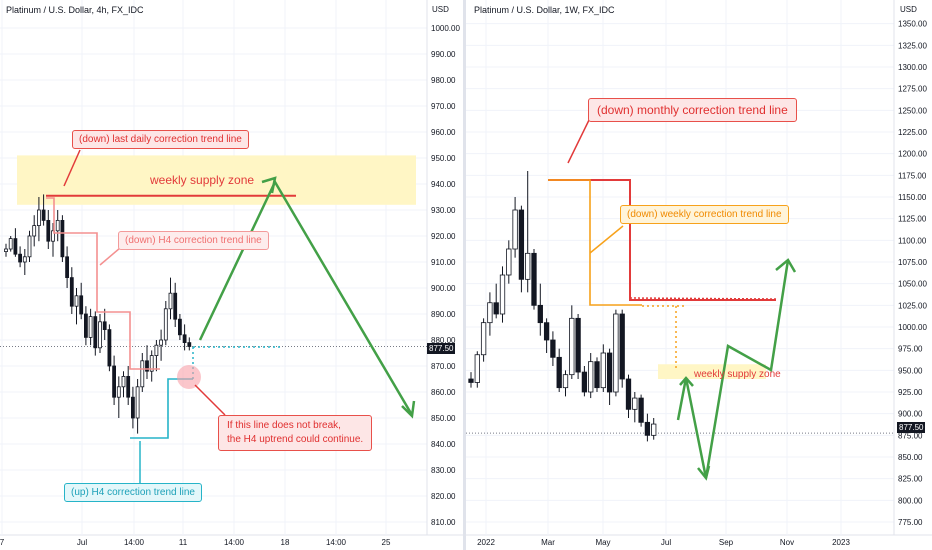 The width and height of the screenshot is (932, 550). I want to click on y-tick-label: 920.00, so click(443, 236).